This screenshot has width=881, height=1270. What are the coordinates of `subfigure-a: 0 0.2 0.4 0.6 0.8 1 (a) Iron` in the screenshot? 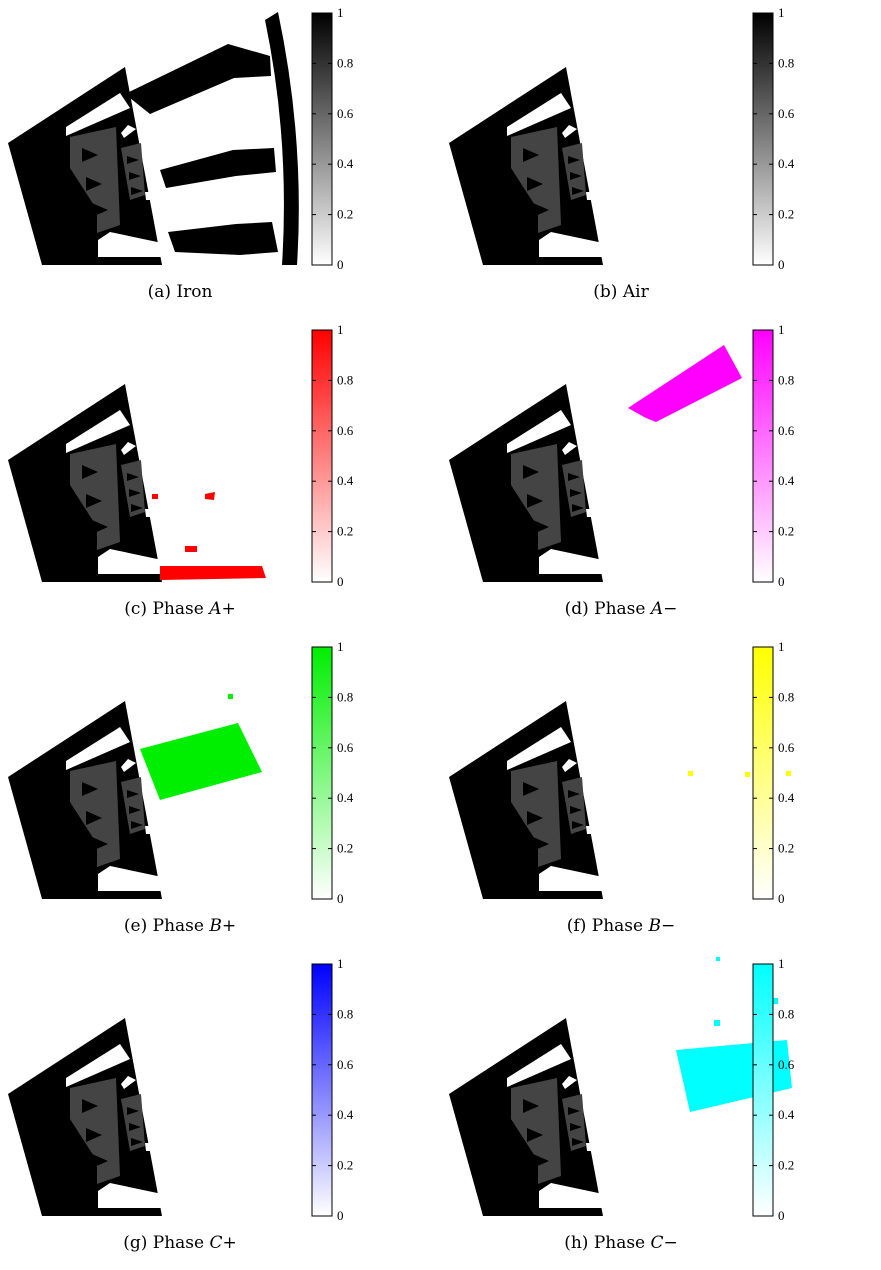 It's located at (220, 158).